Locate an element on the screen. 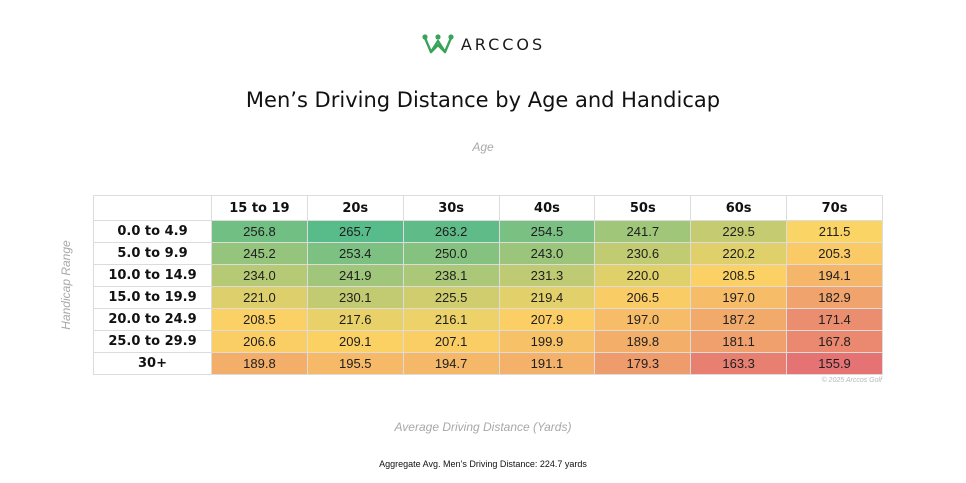 The height and width of the screenshot is (483, 966). heatmap-cell: 241.9 is located at coordinates (355, 275).